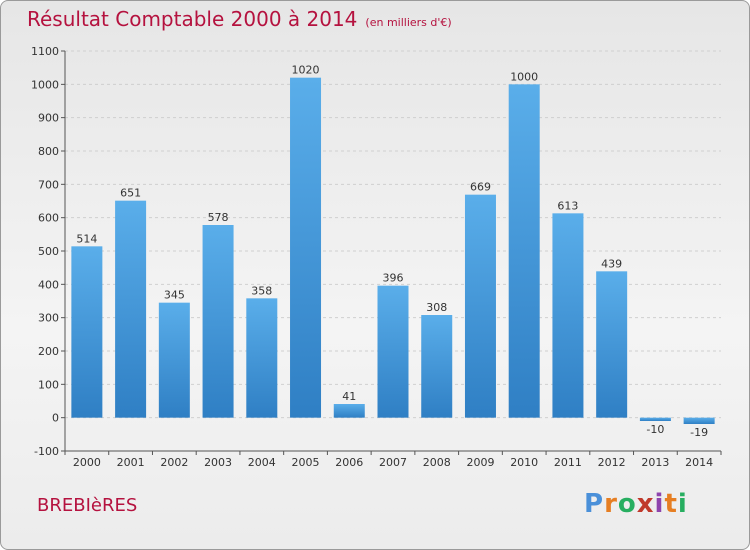 The image size is (750, 550). I want to click on y-tick-label: 100, so click(48, 384).